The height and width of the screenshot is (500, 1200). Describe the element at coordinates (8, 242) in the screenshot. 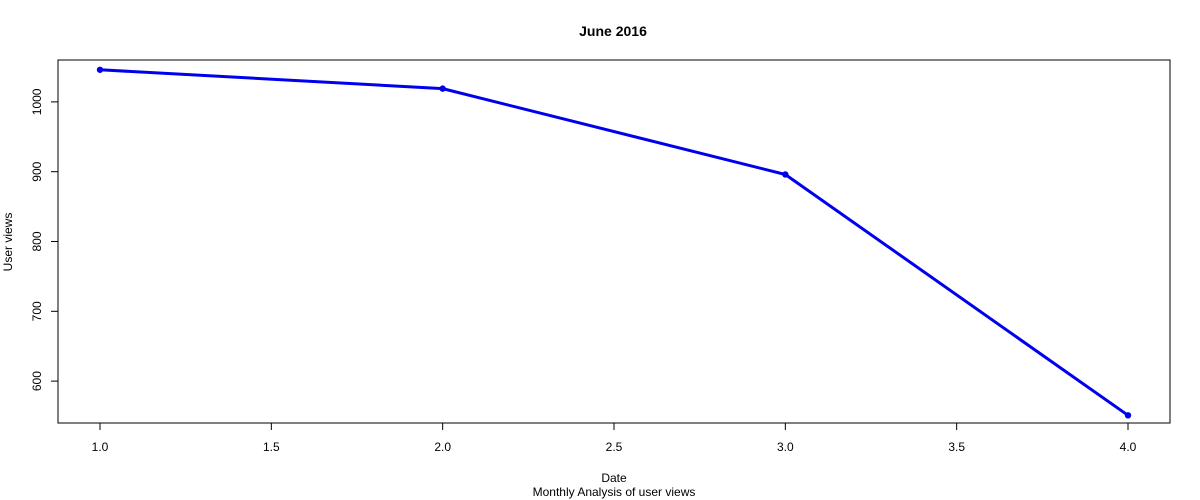

I see `y-axis-label: User views` at that location.